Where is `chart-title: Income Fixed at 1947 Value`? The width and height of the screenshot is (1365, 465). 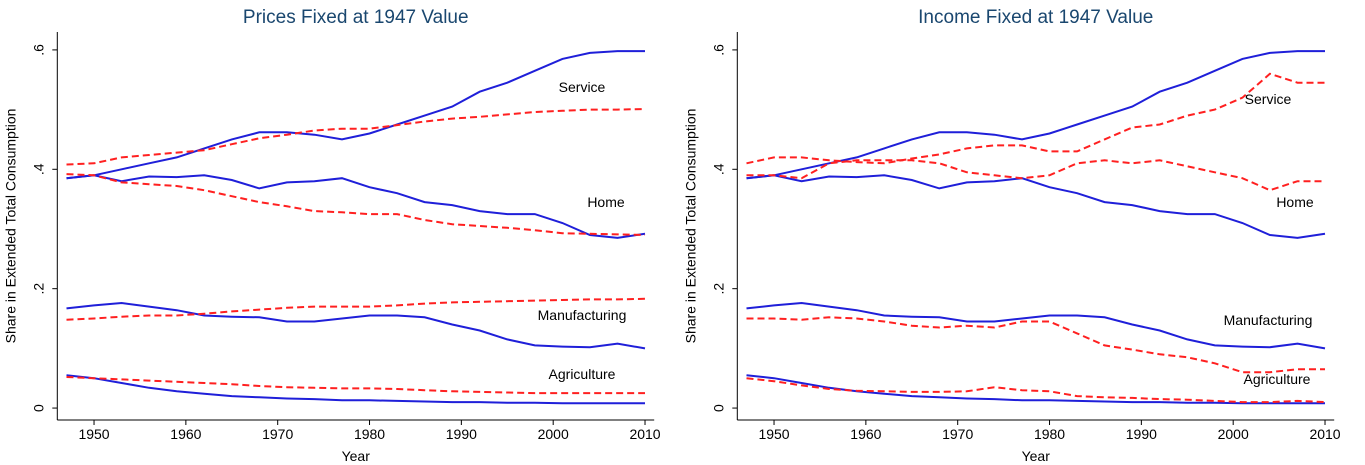 chart-title: Income Fixed at 1947 Value is located at coordinates (1035, 17).